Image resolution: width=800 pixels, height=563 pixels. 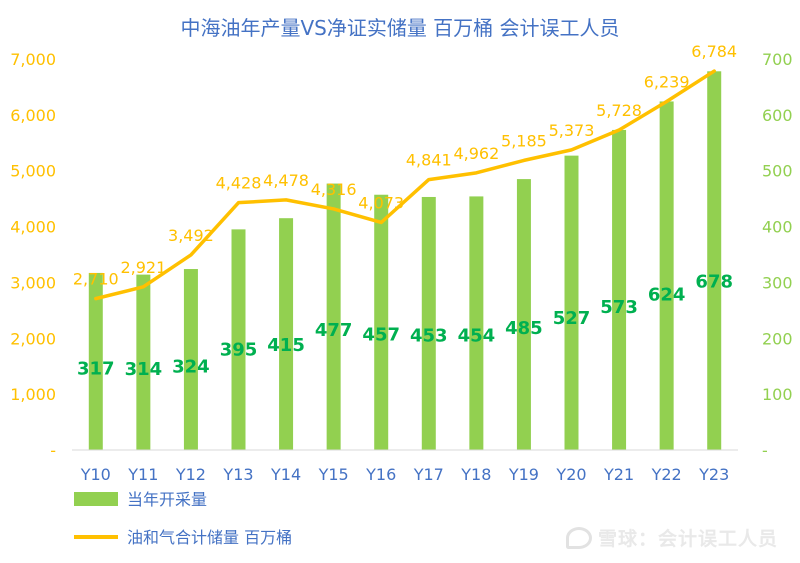 What do you see at coordinates (381, 335) in the screenshot?
I see `bar-data-label: 457` at bounding box center [381, 335].